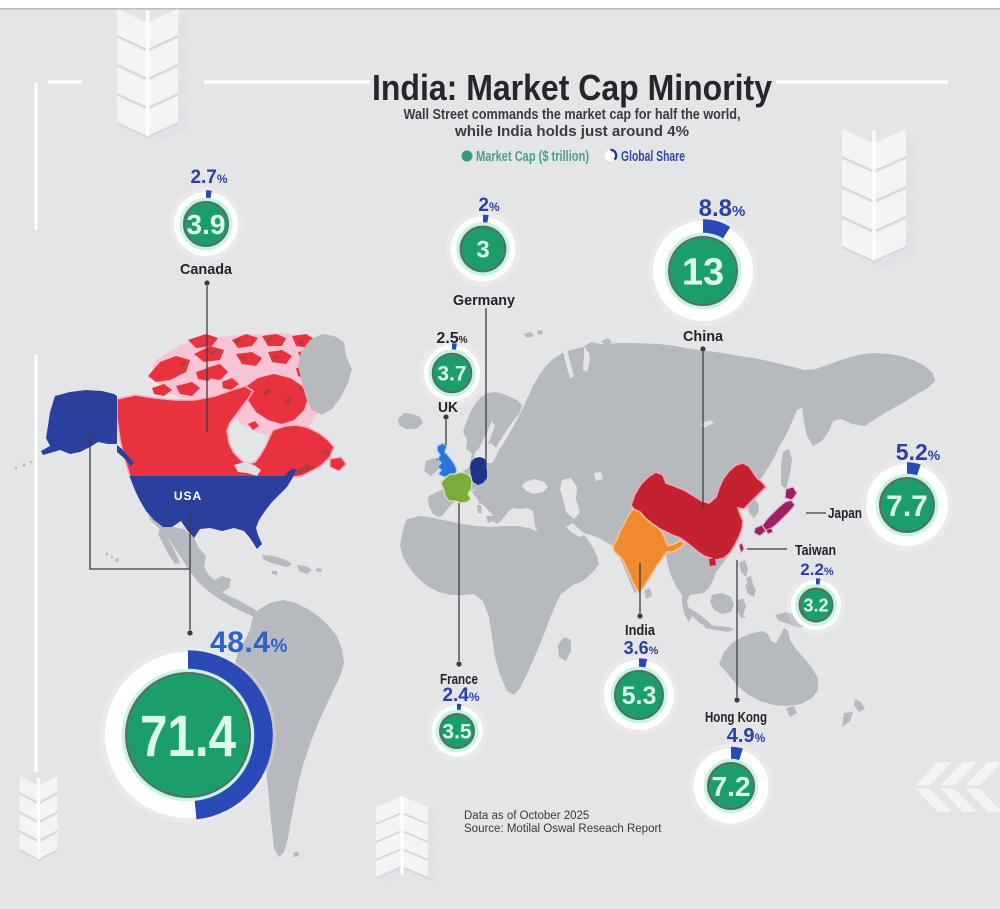 This screenshot has width=1000, height=909. What do you see at coordinates (206, 269) in the screenshot?
I see `svg-text: Canada` at bounding box center [206, 269].